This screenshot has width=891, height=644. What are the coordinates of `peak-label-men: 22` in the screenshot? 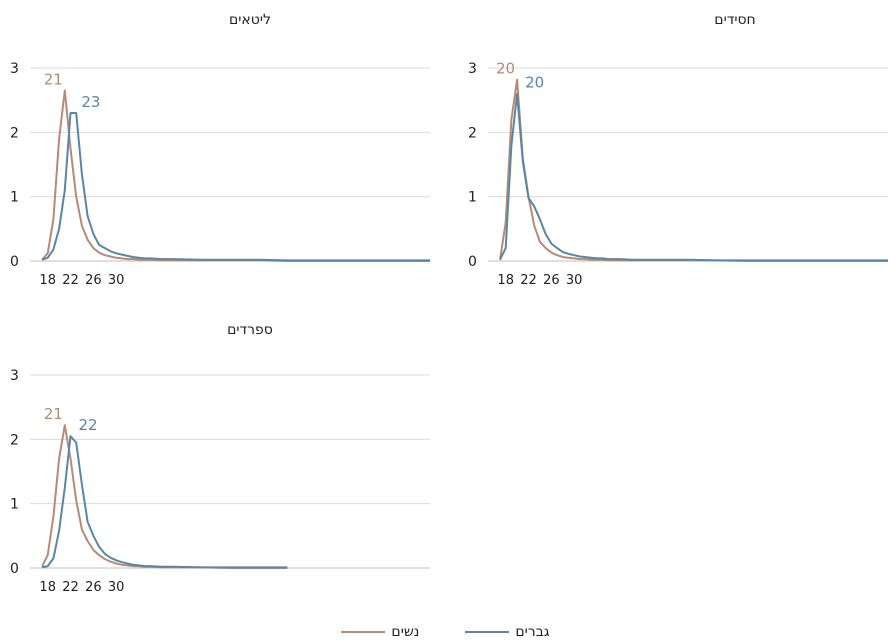 It's located at (88, 425).